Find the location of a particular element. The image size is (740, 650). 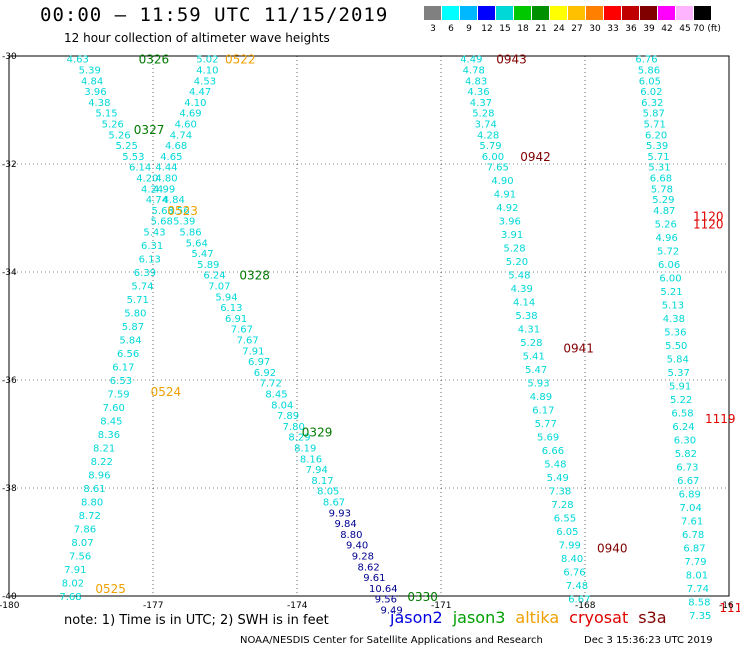

wave-height-value: 5.49 is located at coordinates (558, 478).